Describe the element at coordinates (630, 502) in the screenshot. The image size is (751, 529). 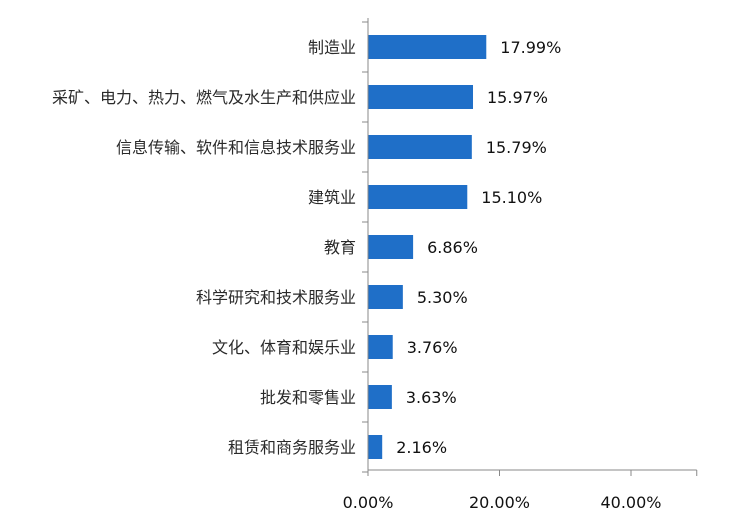
I see `x-tick-label: 40.00%` at that location.